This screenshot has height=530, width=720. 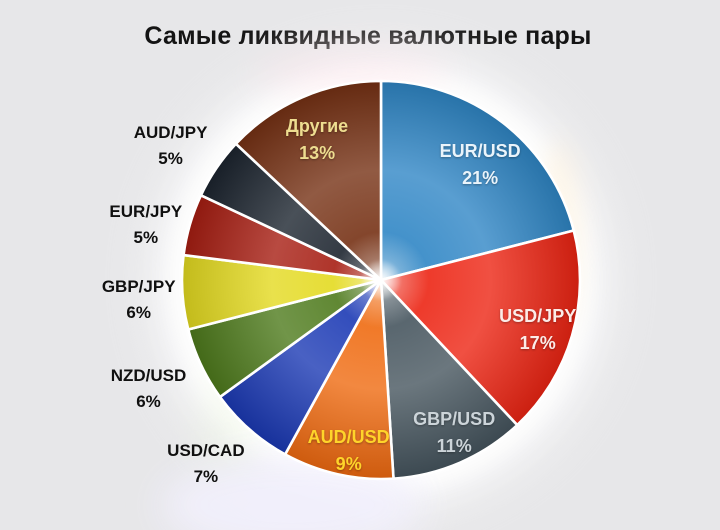 I want to click on chart-title: Самые ликвидные валютные пары, so click(x=368, y=36).